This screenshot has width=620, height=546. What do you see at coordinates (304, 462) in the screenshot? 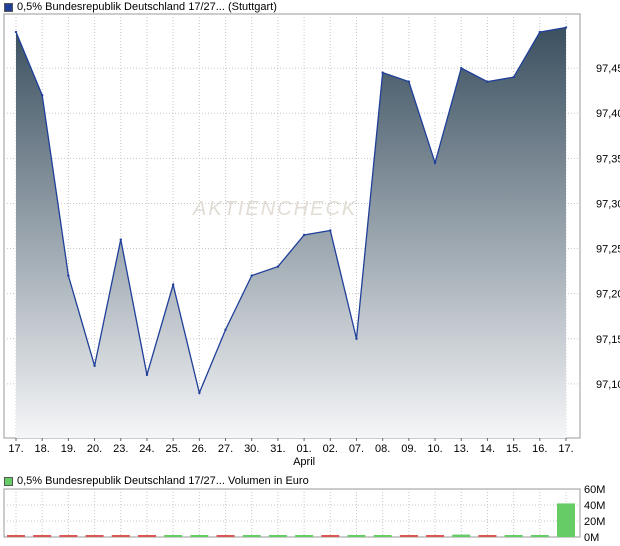
I see `price-month-label: April` at bounding box center [304, 462].